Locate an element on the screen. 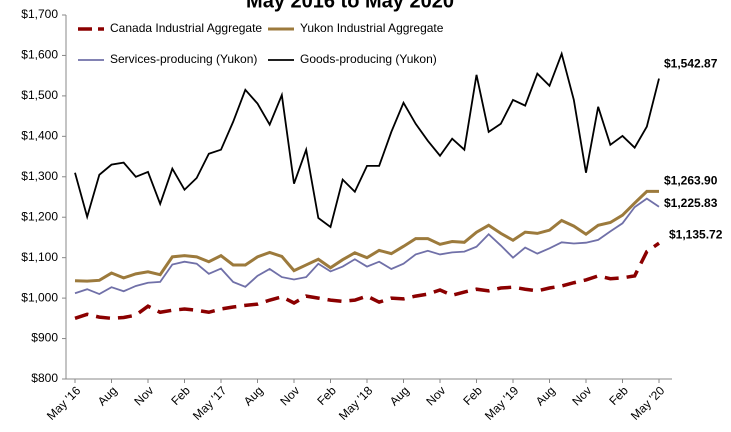 This screenshot has width=731, height=432. legend-label: Services-producing (Yukon) is located at coordinates (183, 59).